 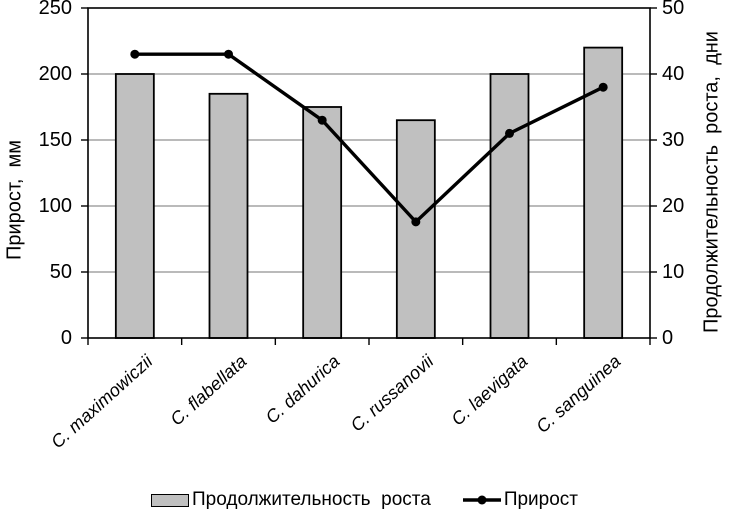 I want to click on left-axis-tick-label: 50, so click(x=60, y=272).